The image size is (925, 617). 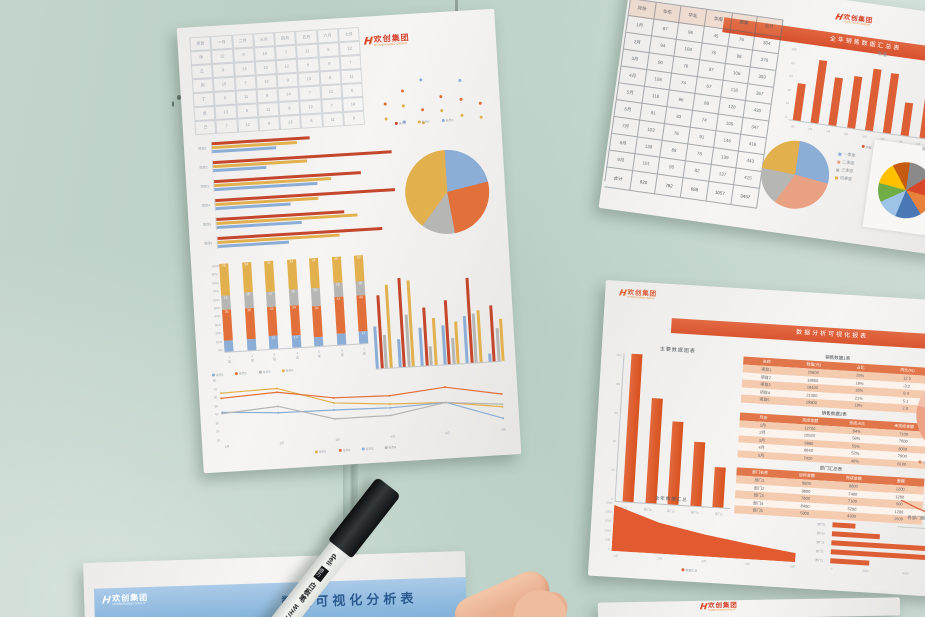 What do you see at coordinates (608, 521) in the screenshot?
I see `axis-label: 1500` at bounding box center [608, 521].